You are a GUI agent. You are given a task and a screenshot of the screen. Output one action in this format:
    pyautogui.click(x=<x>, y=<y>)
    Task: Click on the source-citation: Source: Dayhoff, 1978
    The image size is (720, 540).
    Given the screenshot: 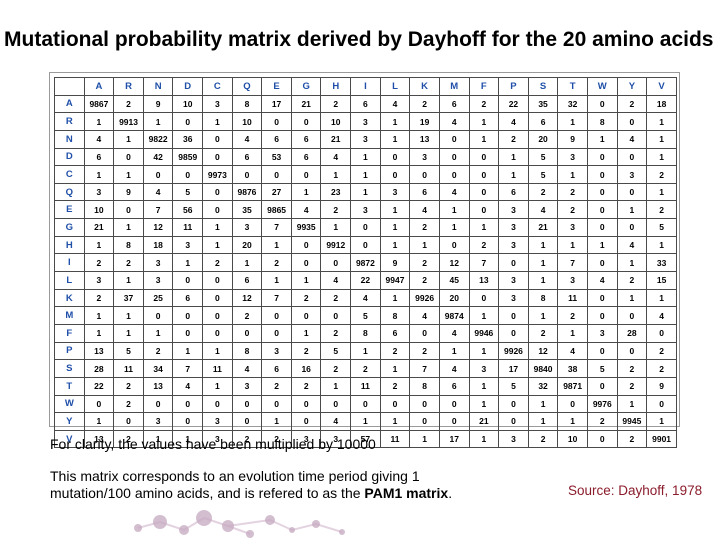 What is the action you would take?
    pyautogui.click(x=635, y=490)
    